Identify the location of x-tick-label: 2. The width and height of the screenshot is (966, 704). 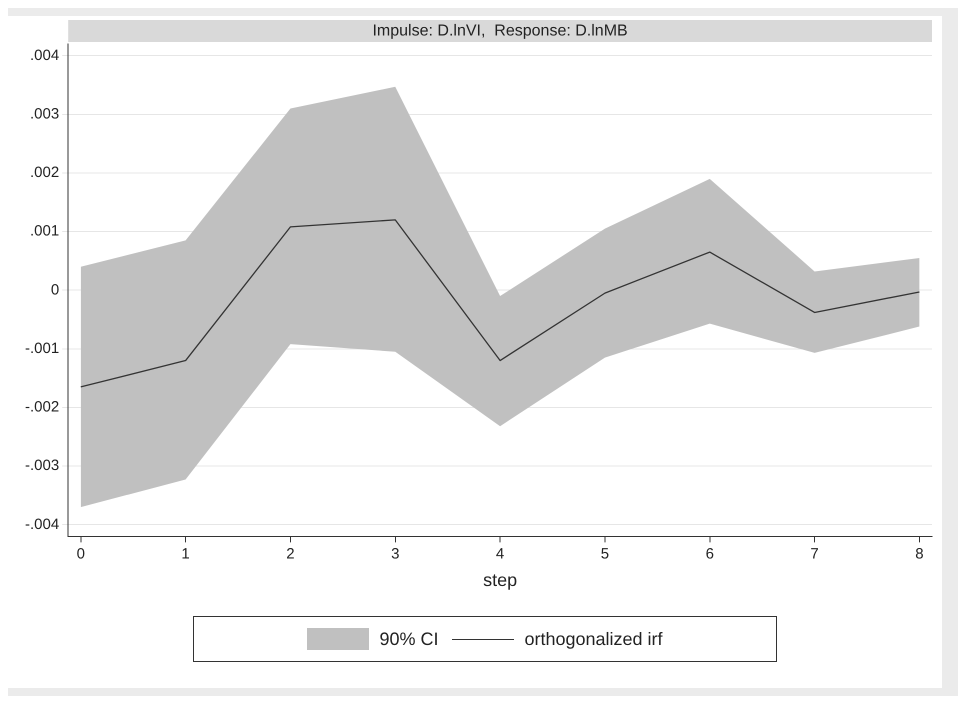
(290, 554).